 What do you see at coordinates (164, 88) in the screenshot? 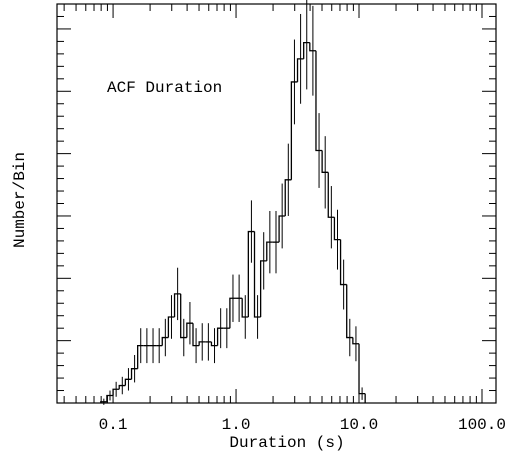
I see `annotation-text: ACF Duration` at bounding box center [164, 88].